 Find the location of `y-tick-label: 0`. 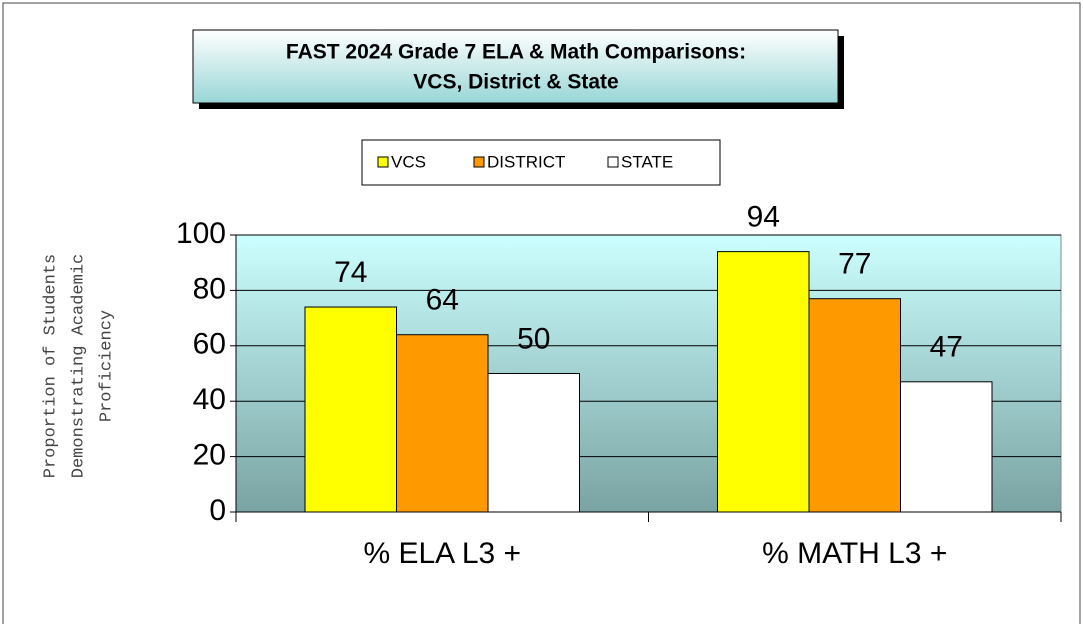

y-tick-label: 0 is located at coordinates (217, 510).